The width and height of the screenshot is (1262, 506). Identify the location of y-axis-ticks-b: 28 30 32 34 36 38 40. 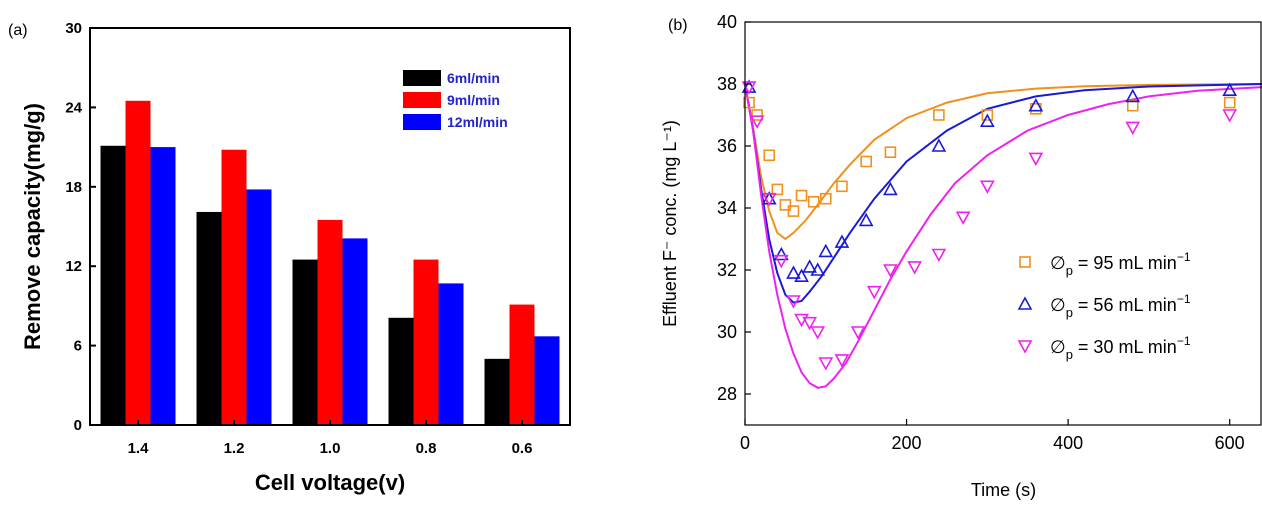
(734, 208).